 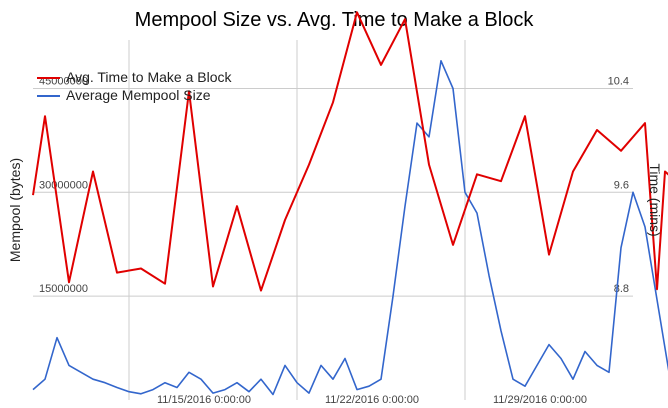 What do you see at coordinates (372, 400) in the screenshot?
I see `x-tick-label: 11/22/2016 0:00:00` at bounding box center [372, 400].